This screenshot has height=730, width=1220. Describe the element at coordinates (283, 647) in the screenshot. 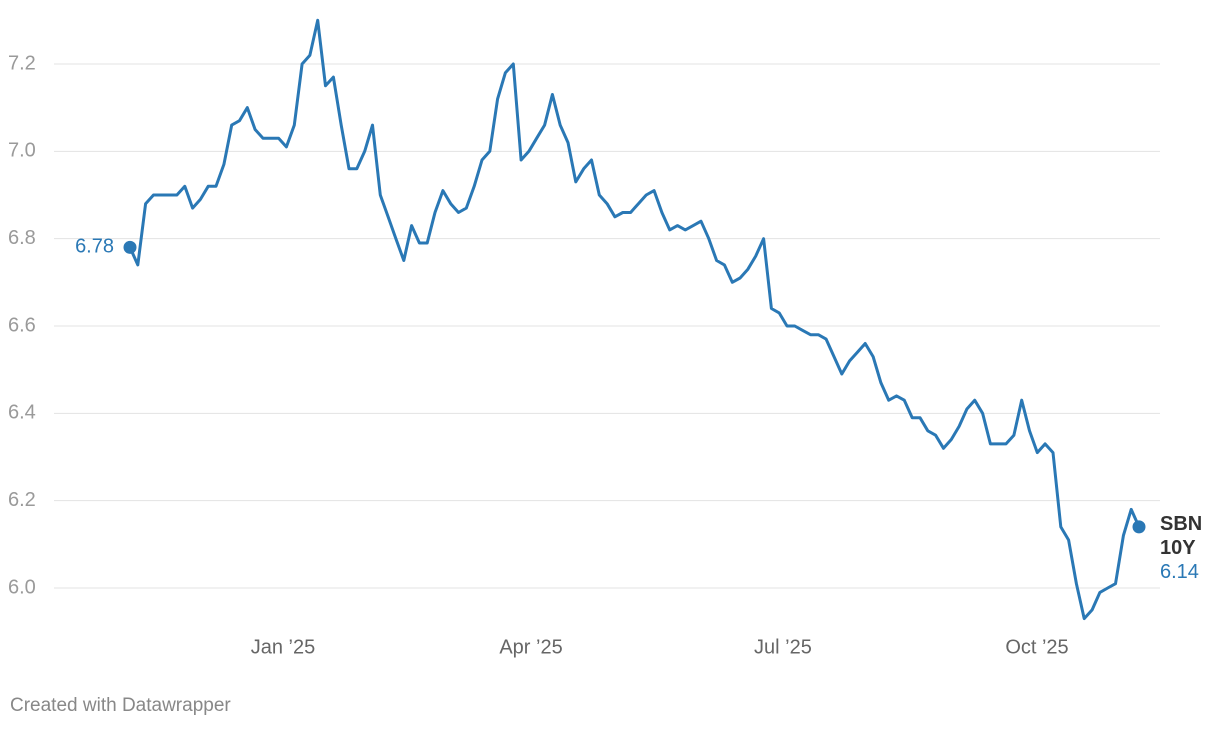

I see `x-tick-label: Jan ’25` at that location.